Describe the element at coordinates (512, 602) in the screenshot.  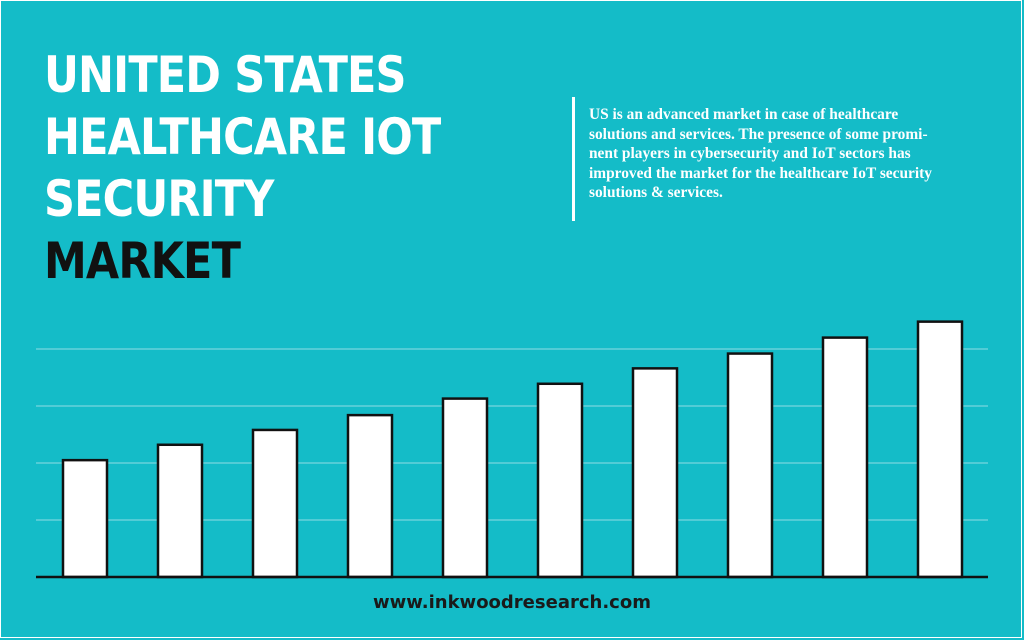
I see `footer-url: www.inkwoodresearch.com` at that location.